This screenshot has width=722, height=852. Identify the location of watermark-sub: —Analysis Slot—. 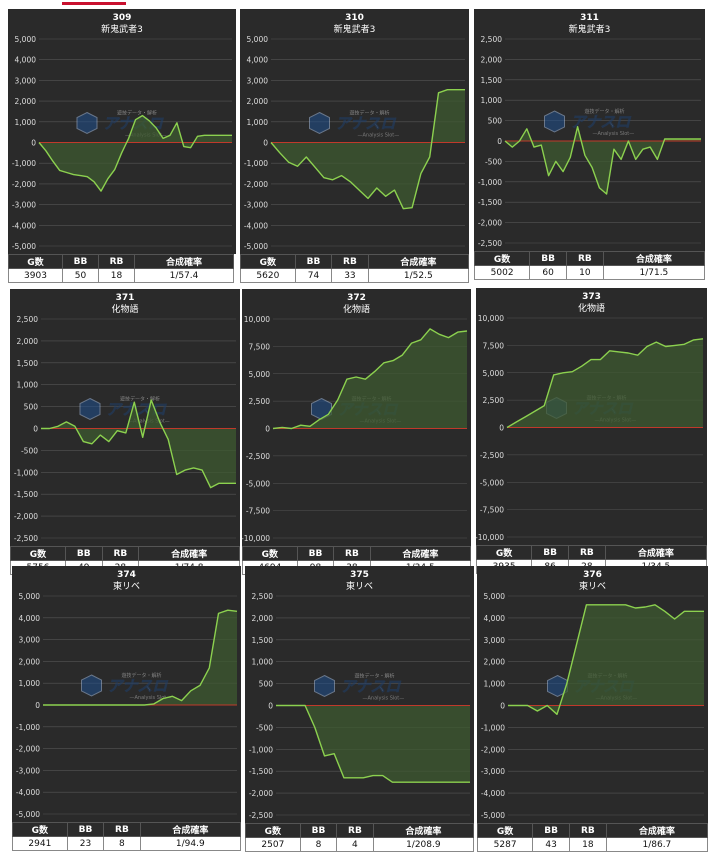
(379, 136).